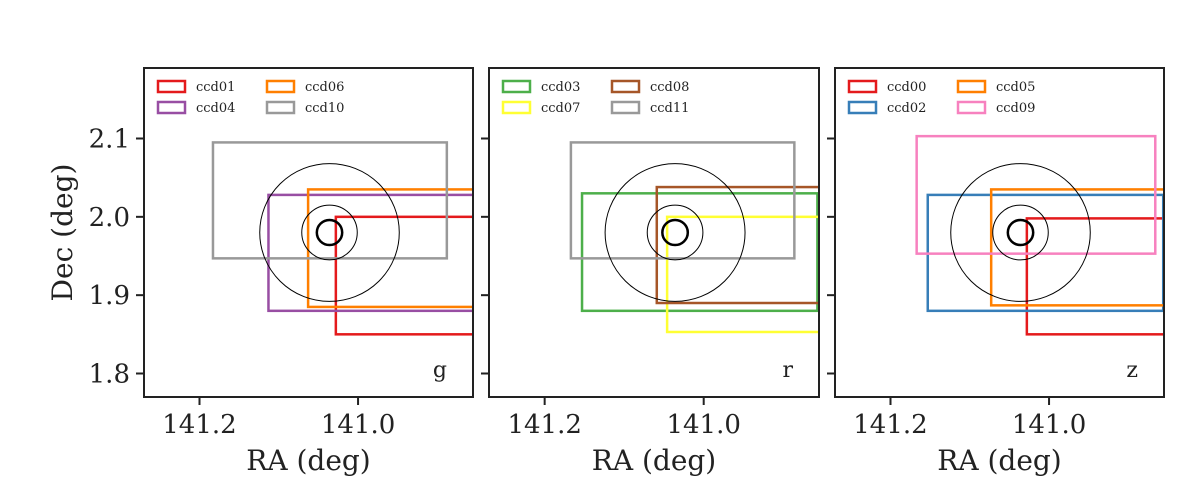  What do you see at coordinates (971, 107) in the screenshot?
I see `legend-swatch-ccd09` at bounding box center [971, 107].